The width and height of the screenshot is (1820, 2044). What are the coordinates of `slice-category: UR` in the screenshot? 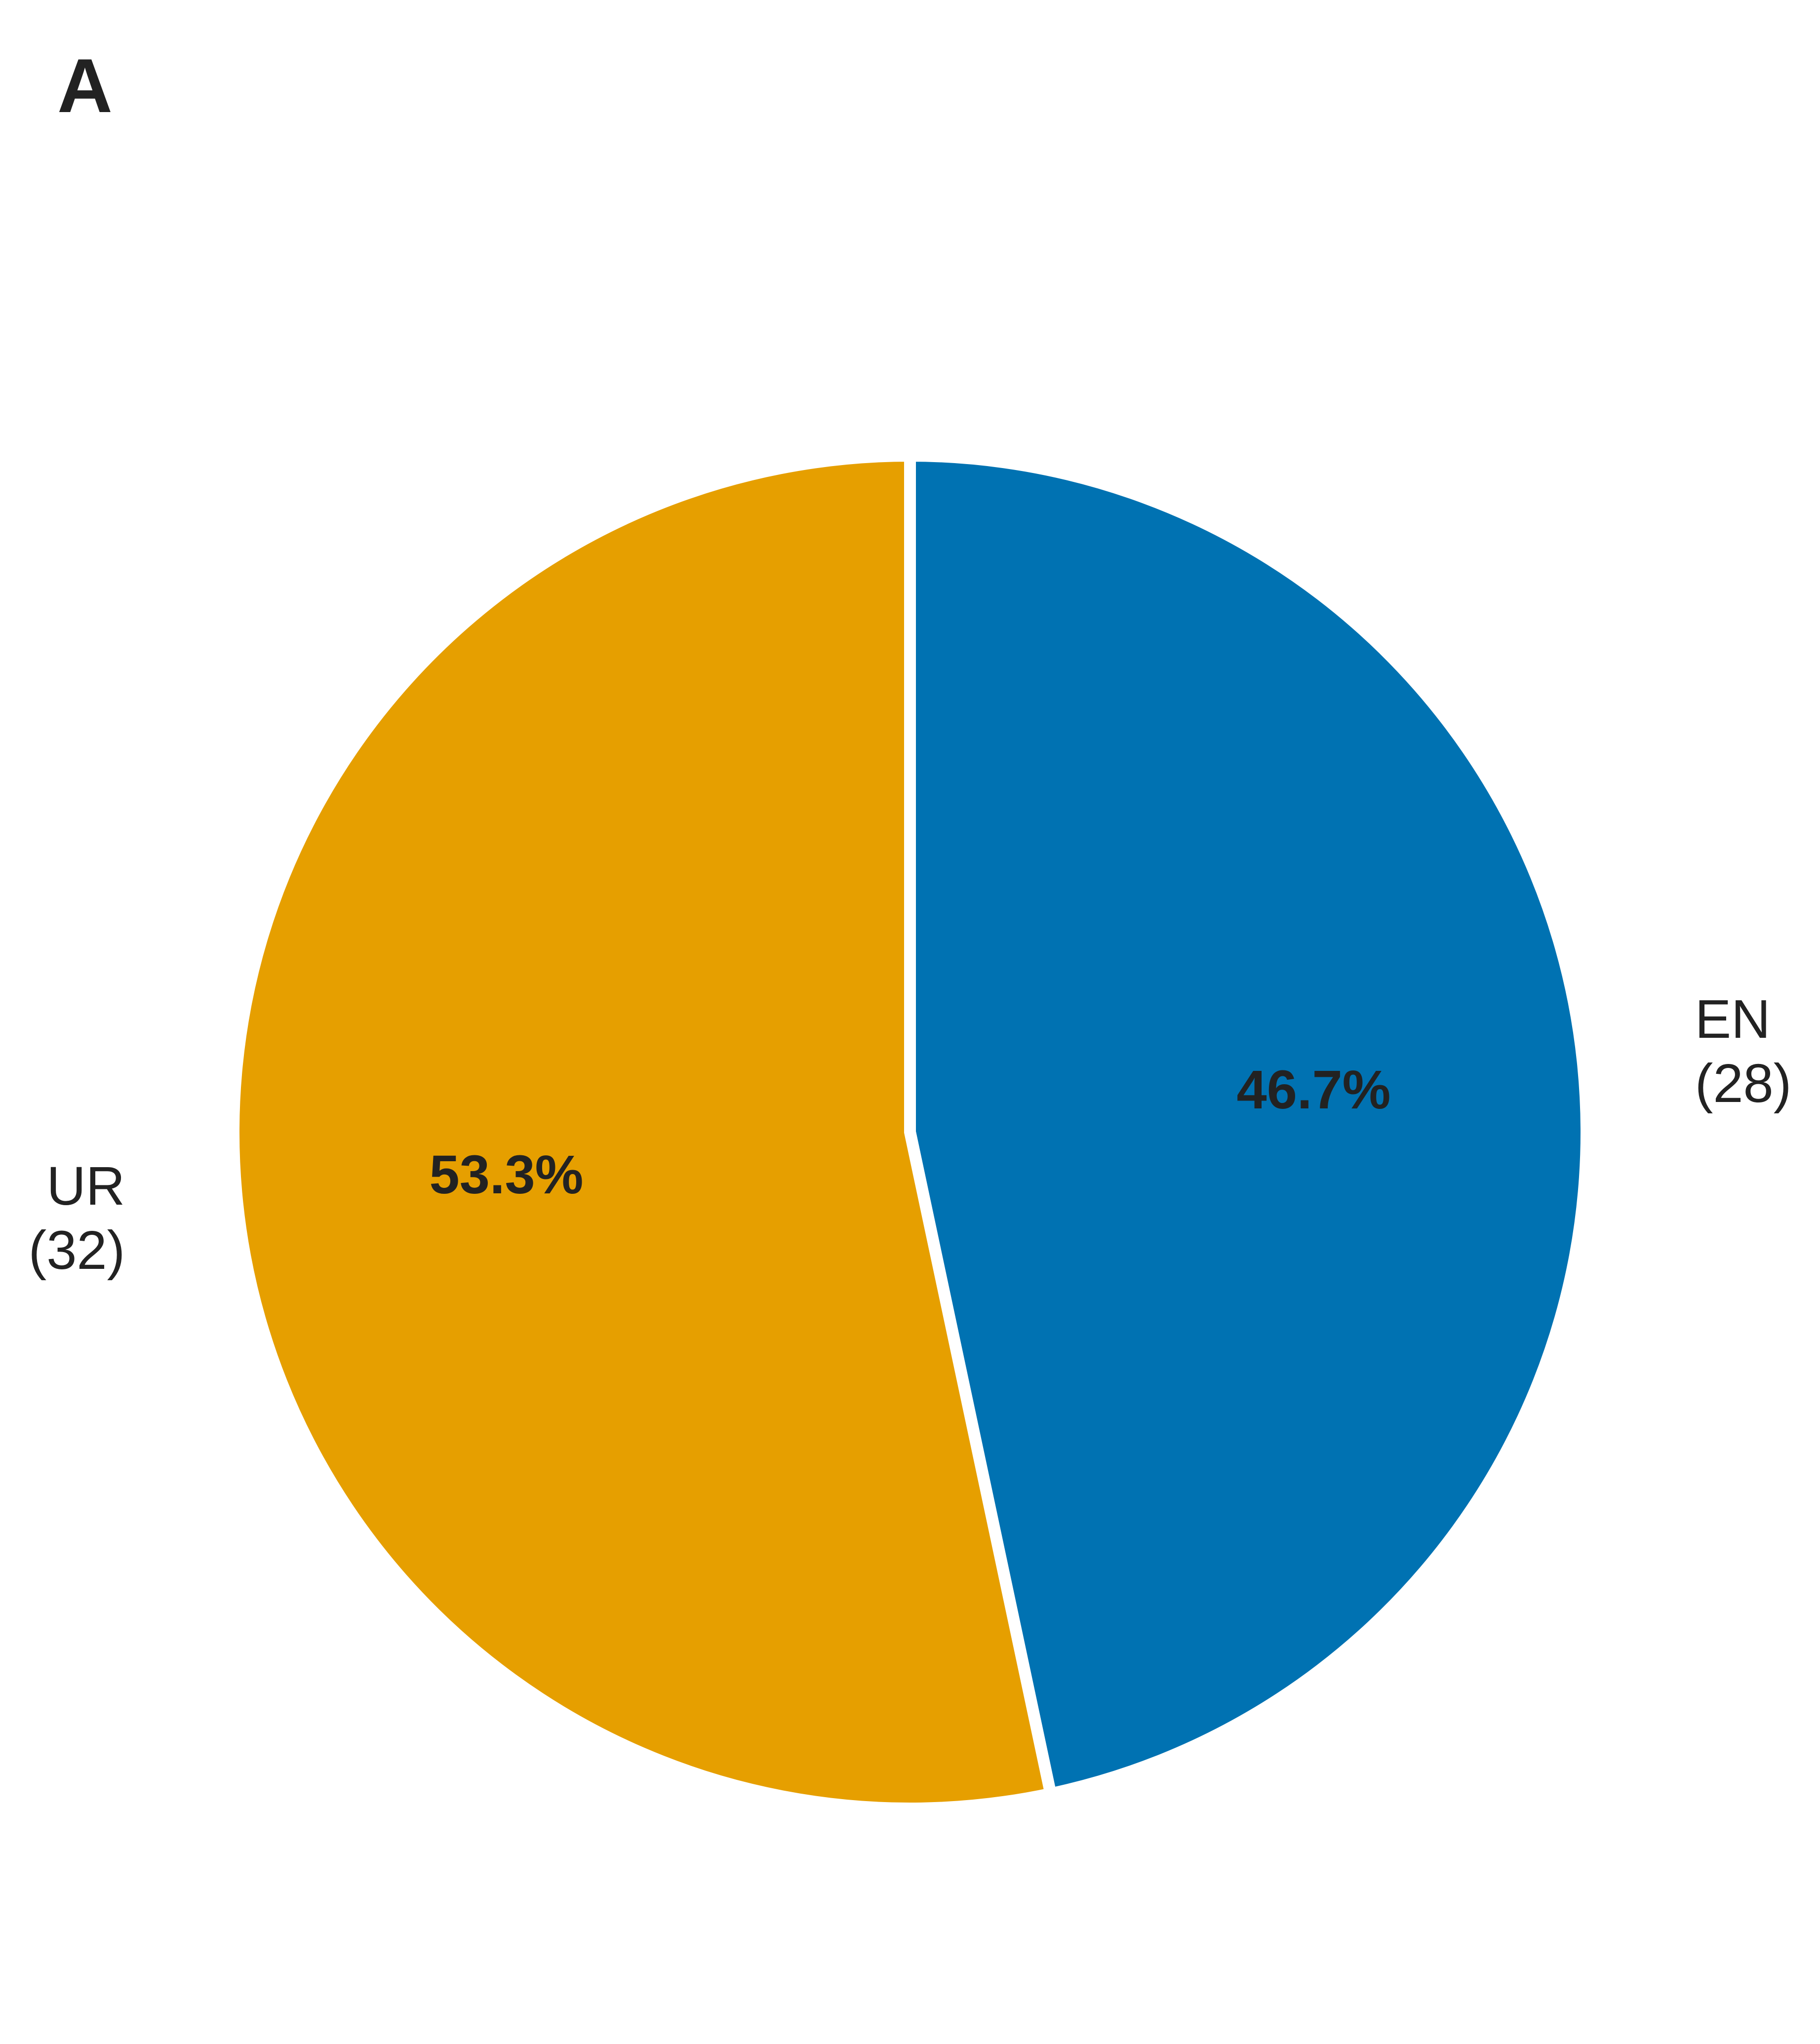 It's located at (85, 1186).